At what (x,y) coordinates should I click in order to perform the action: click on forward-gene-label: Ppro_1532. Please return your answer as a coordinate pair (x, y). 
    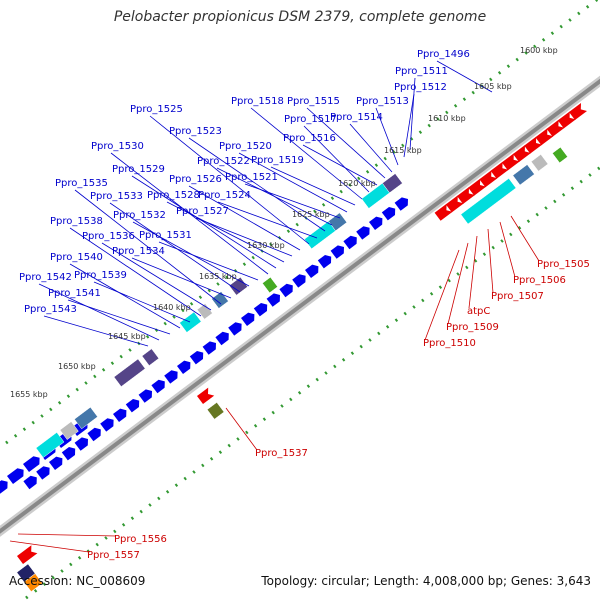
    Looking at the image, I should click on (139, 215).